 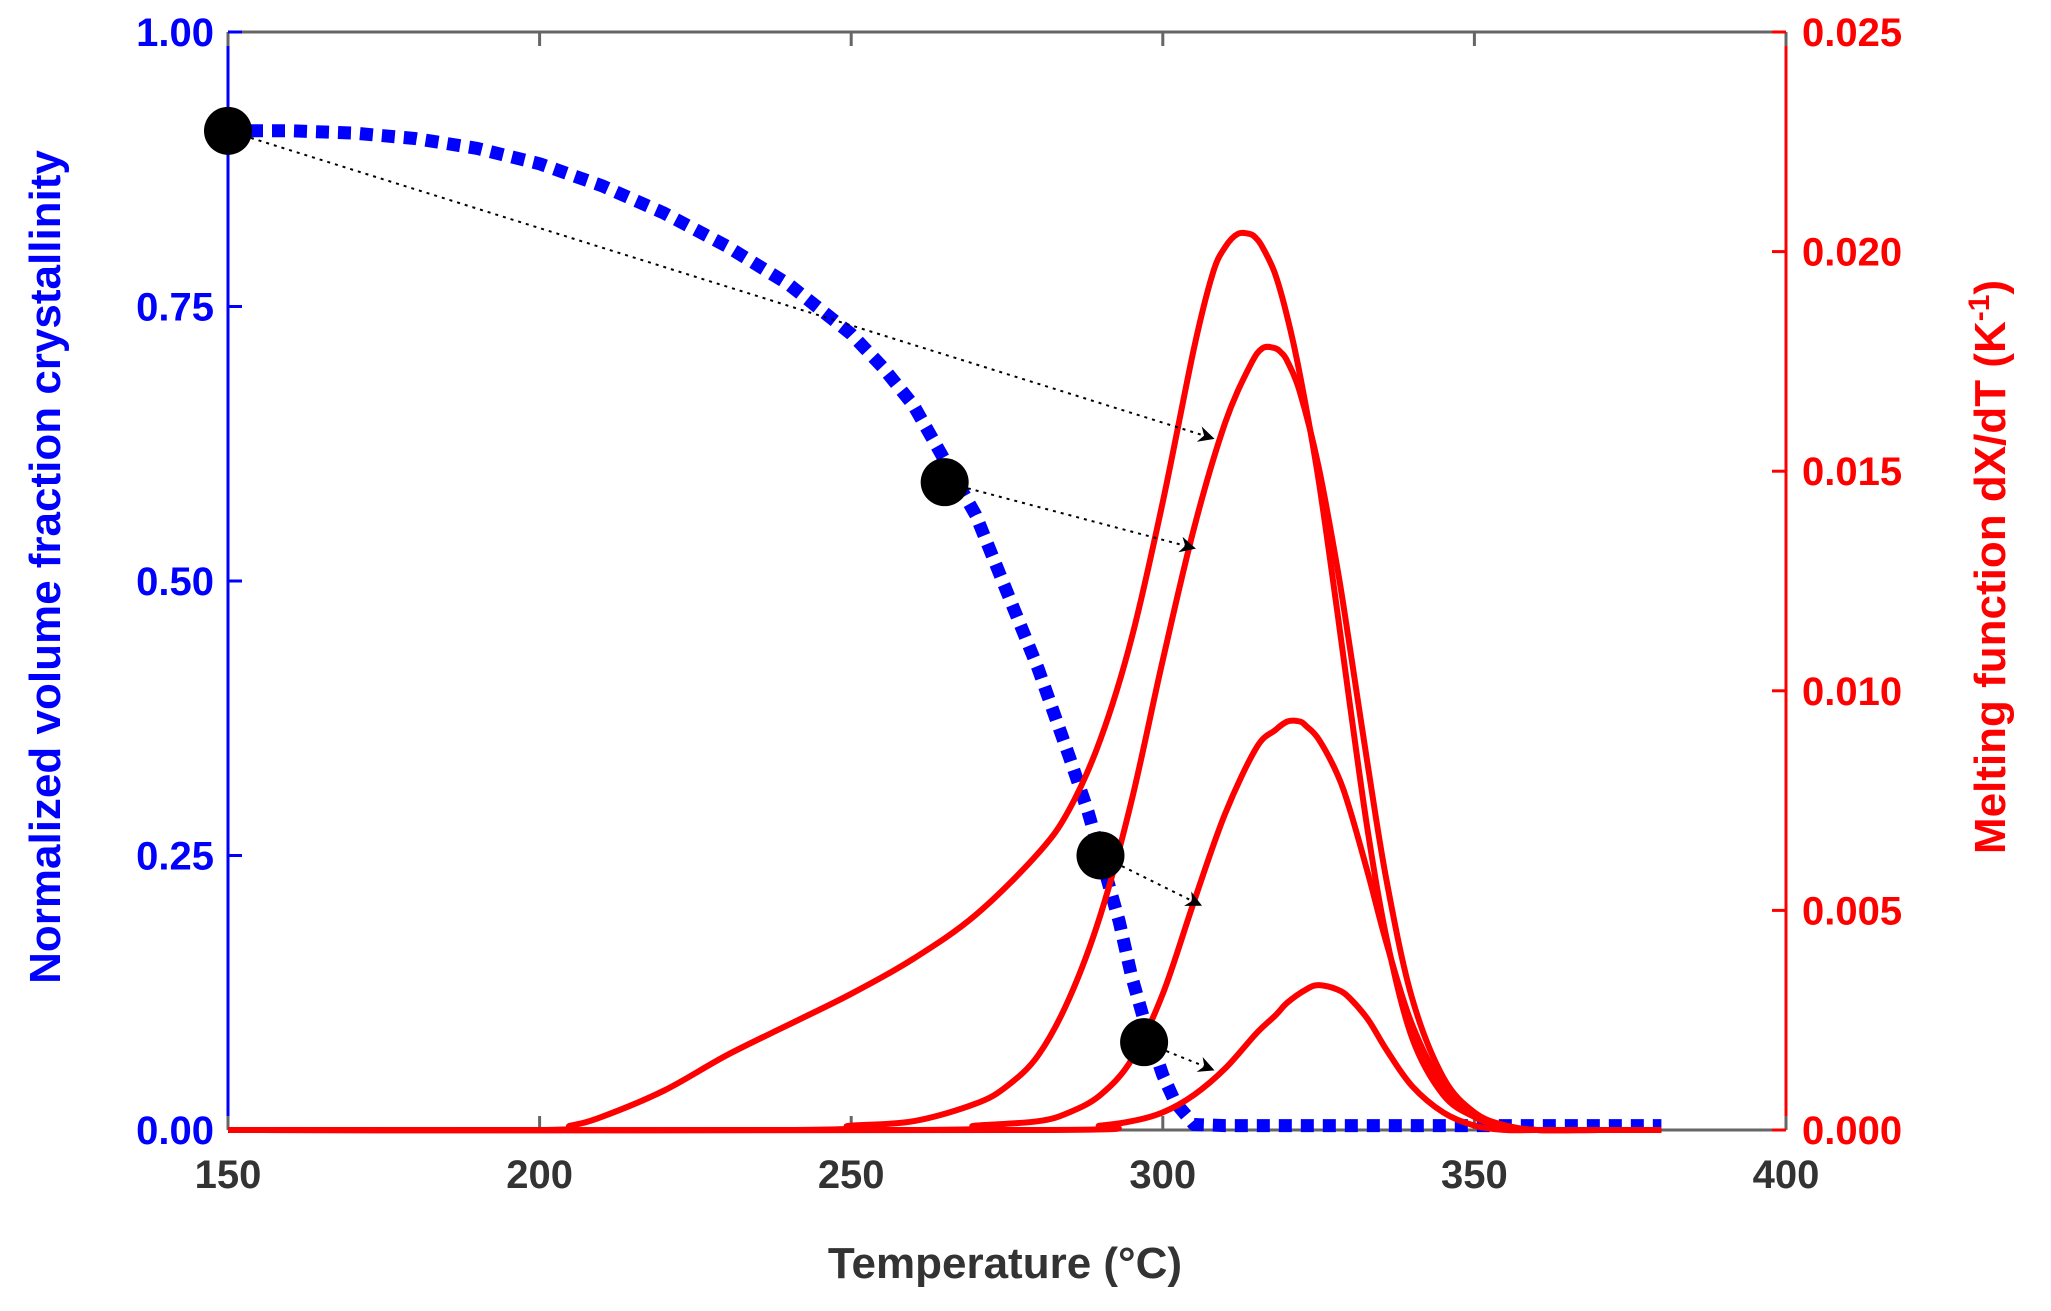 What do you see at coordinates (1005, 1263) in the screenshot?
I see `x-axis-title: Temperature (°C)` at bounding box center [1005, 1263].